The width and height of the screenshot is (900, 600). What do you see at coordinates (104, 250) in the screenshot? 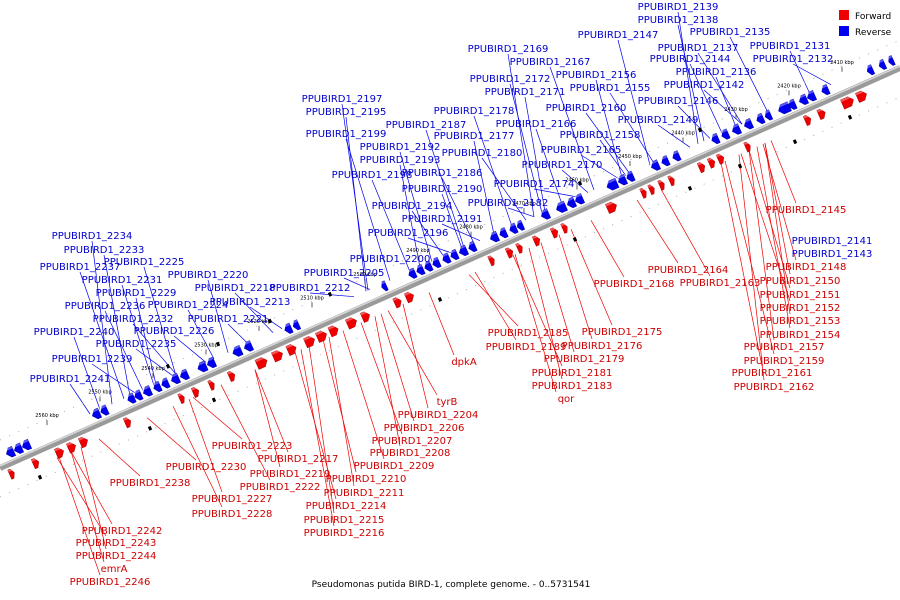
I see `reverse-gene-label: PPUBIRD1_2233` at bounding box center [104, 250].